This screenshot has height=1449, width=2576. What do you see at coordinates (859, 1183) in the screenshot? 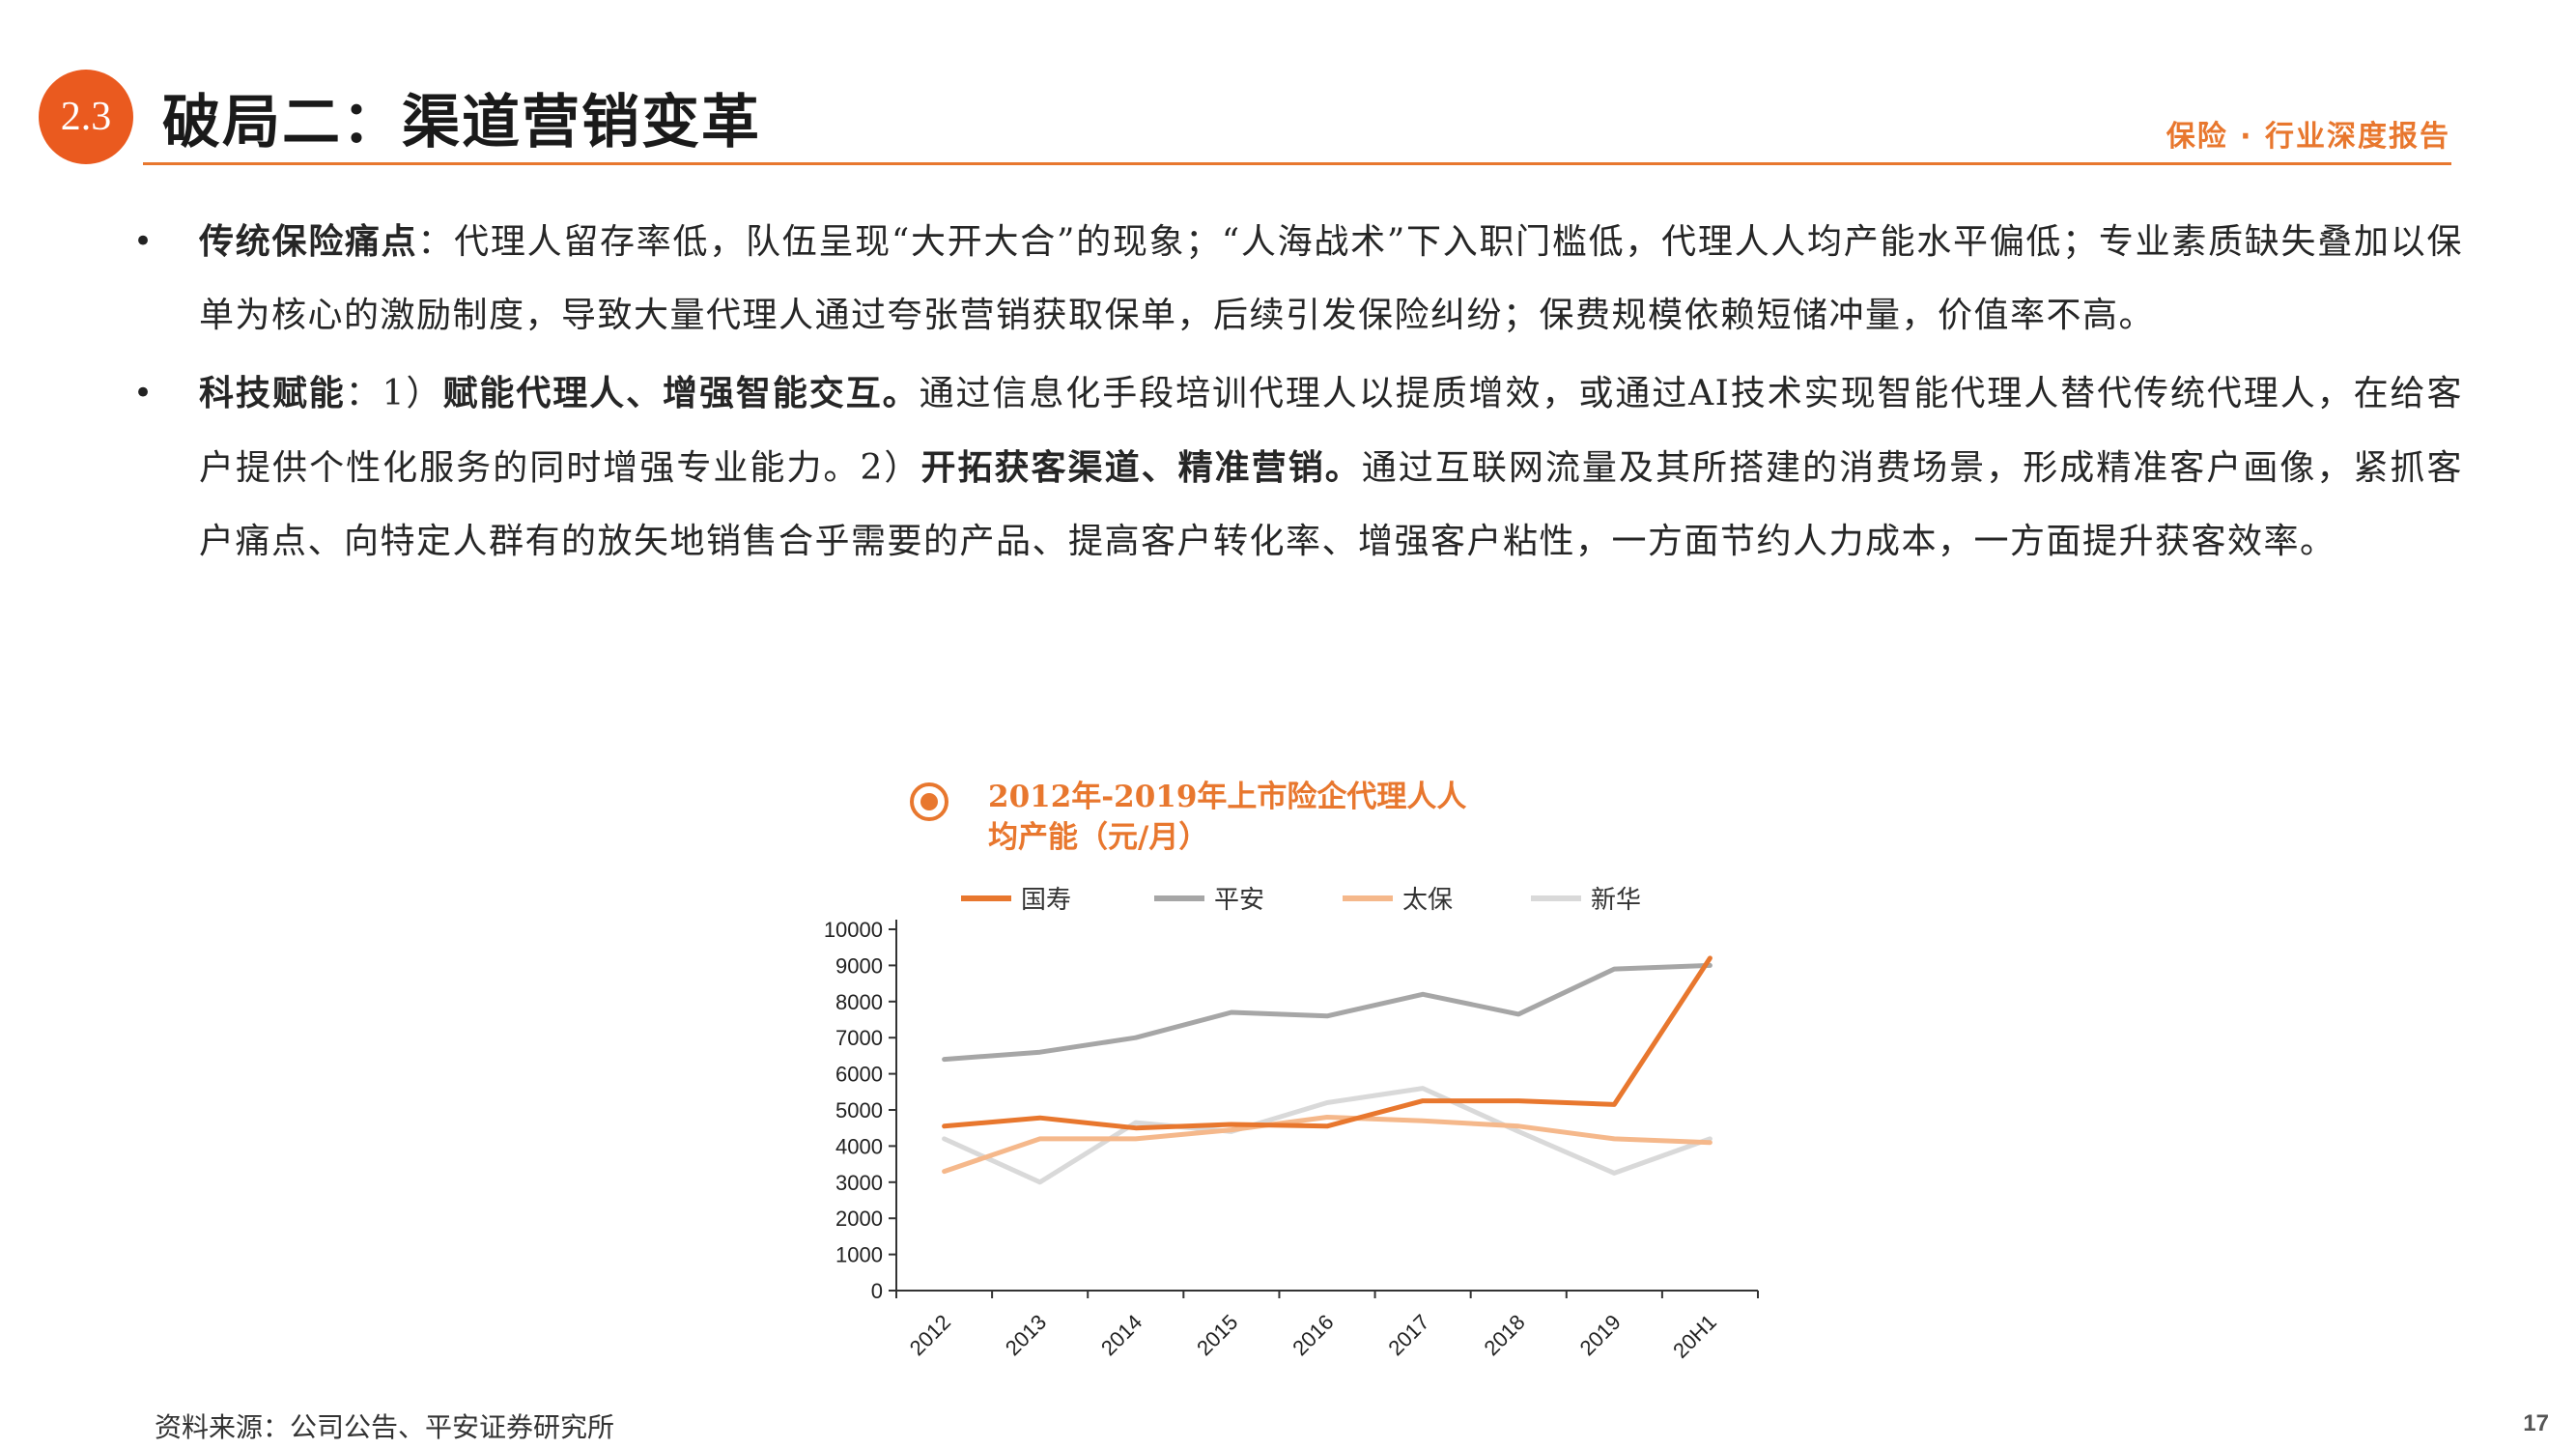
I see `y-tick-label-3: 3000` at bounding box center [859, 1183].